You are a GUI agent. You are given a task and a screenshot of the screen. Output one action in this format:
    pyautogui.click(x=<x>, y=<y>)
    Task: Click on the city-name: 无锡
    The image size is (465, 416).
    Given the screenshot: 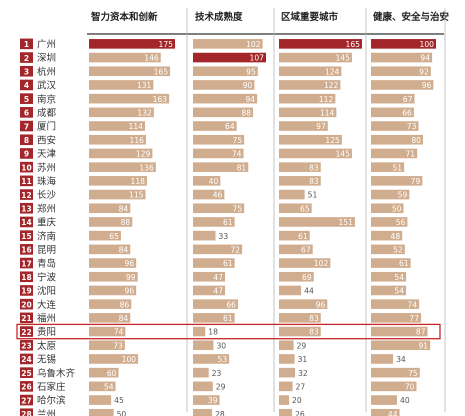 What is the action you would take?
    pyautogui.click(x=46, y=360)
    